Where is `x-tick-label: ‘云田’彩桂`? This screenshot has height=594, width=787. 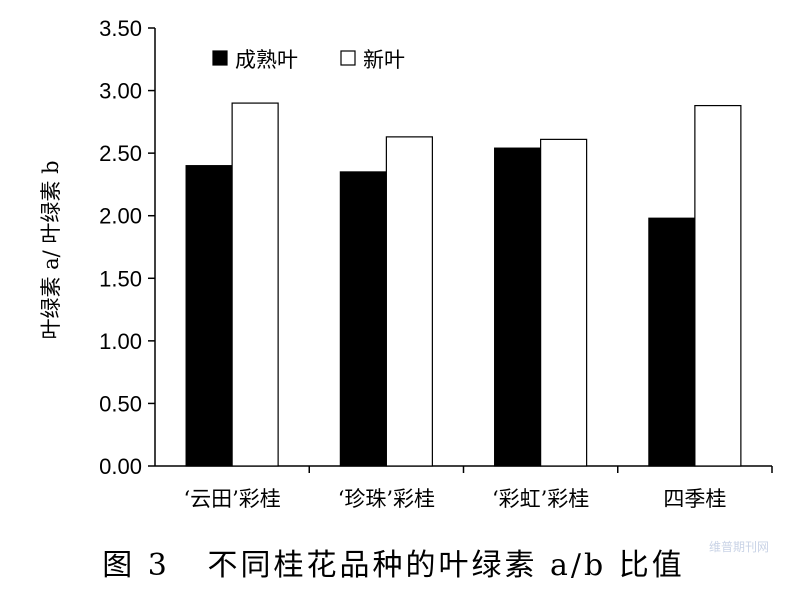
x-tick-label: ‘云田’彩桂 is located at coordinates (231, 499).